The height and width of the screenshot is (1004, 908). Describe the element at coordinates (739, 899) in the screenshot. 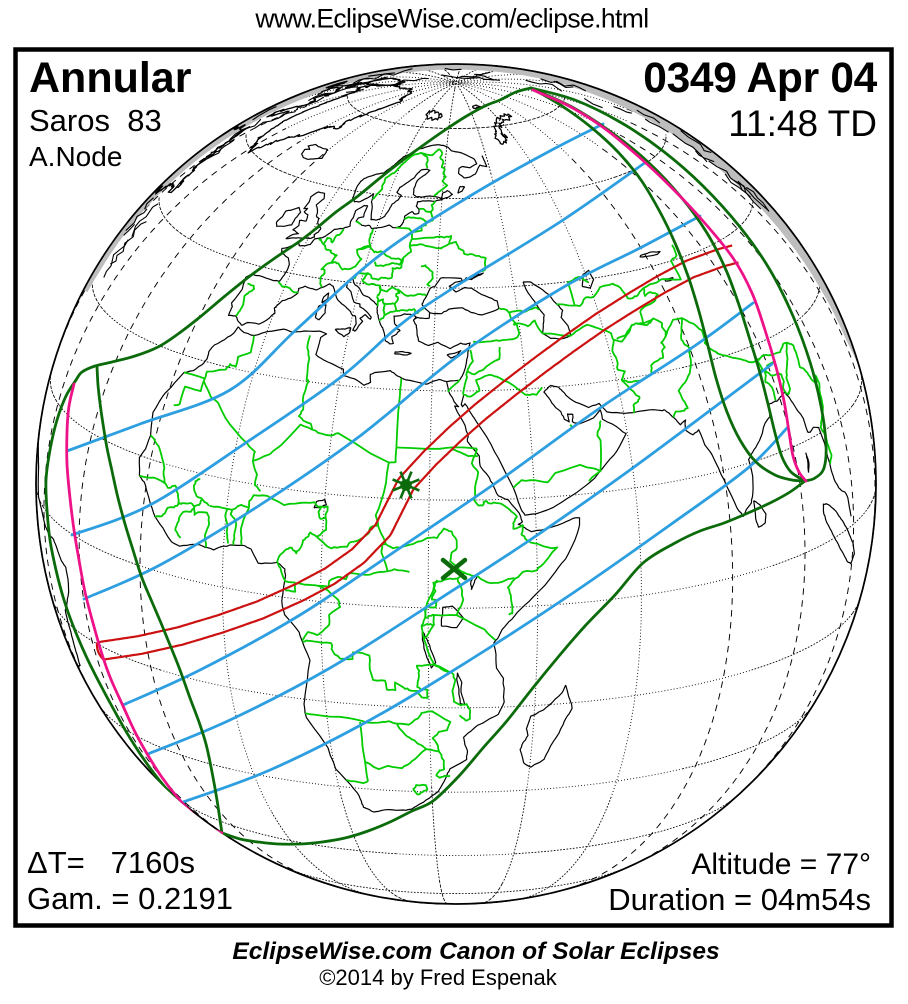

I see `svg-text: Duration = 04m54s` at that location.